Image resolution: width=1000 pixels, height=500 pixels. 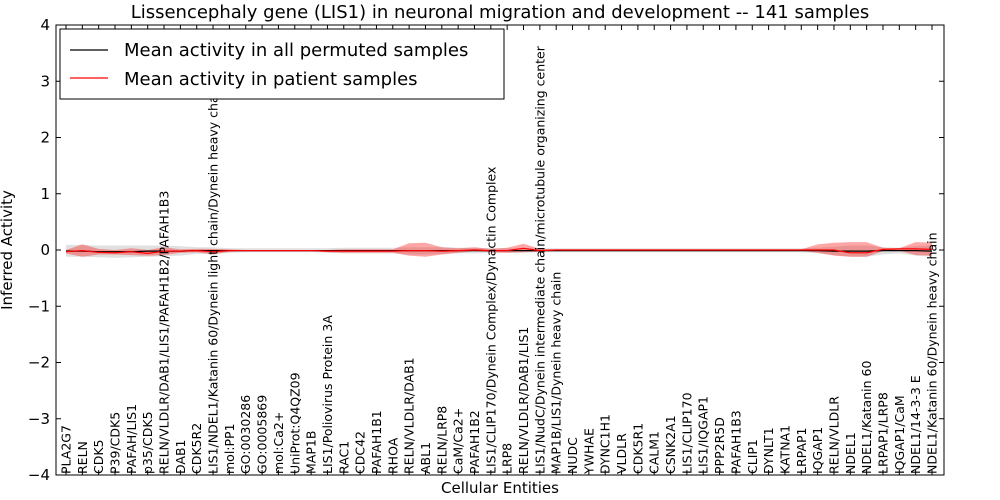 What do you see at coordinates (572, 455) in the screenshot?
I see `x-tick-label: NUDC` at bounding box center [572, 455].